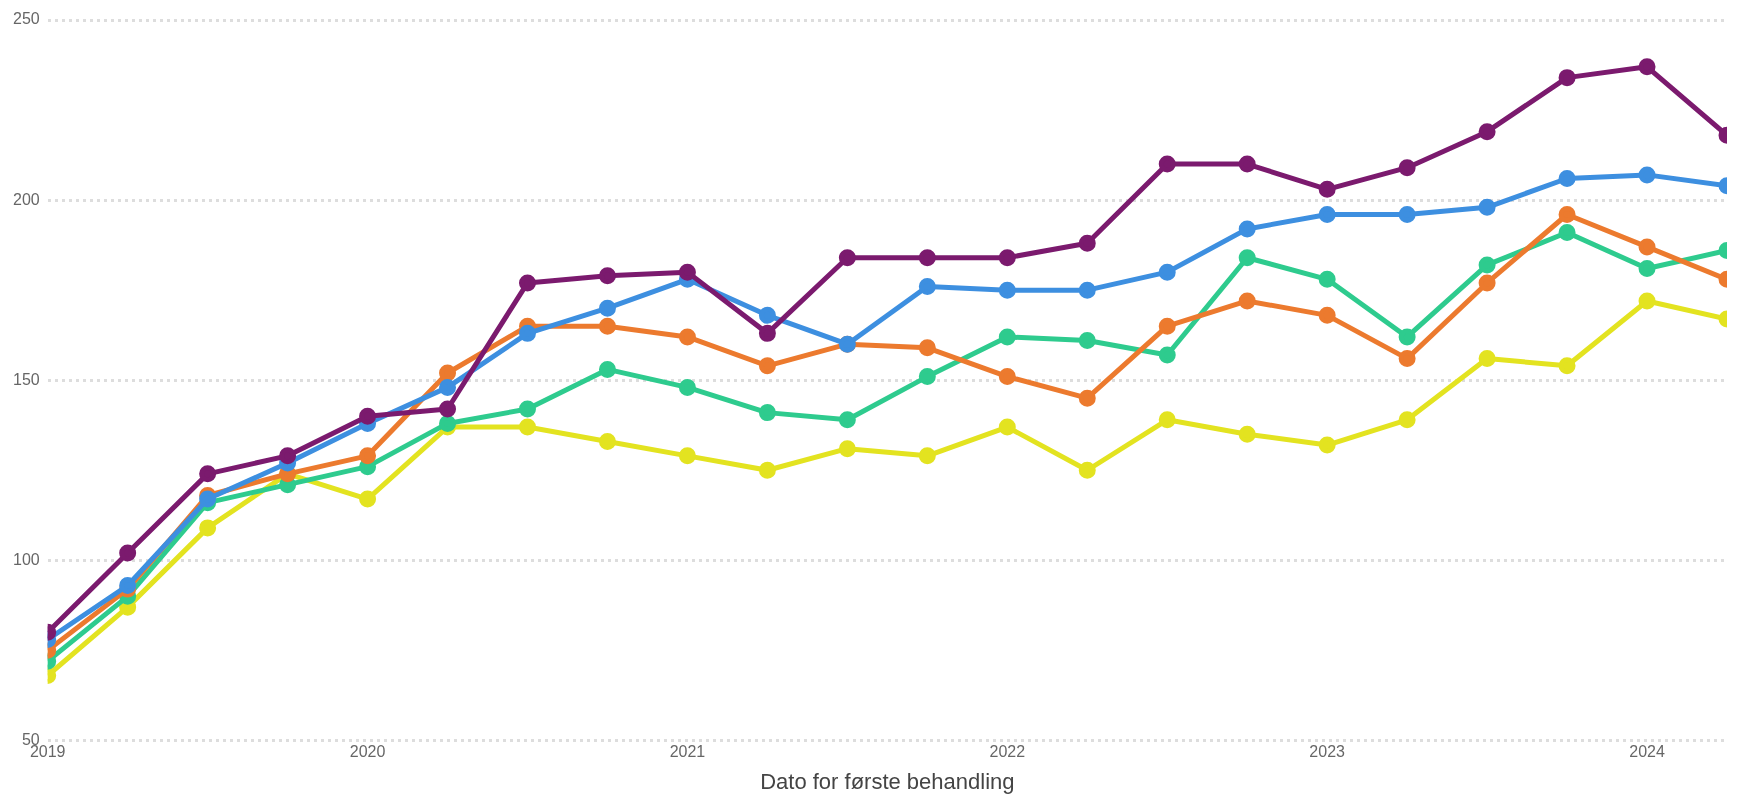 The image size is (1747, 805). I want to click on x-tick-label: 2024, so click(1647, 752).